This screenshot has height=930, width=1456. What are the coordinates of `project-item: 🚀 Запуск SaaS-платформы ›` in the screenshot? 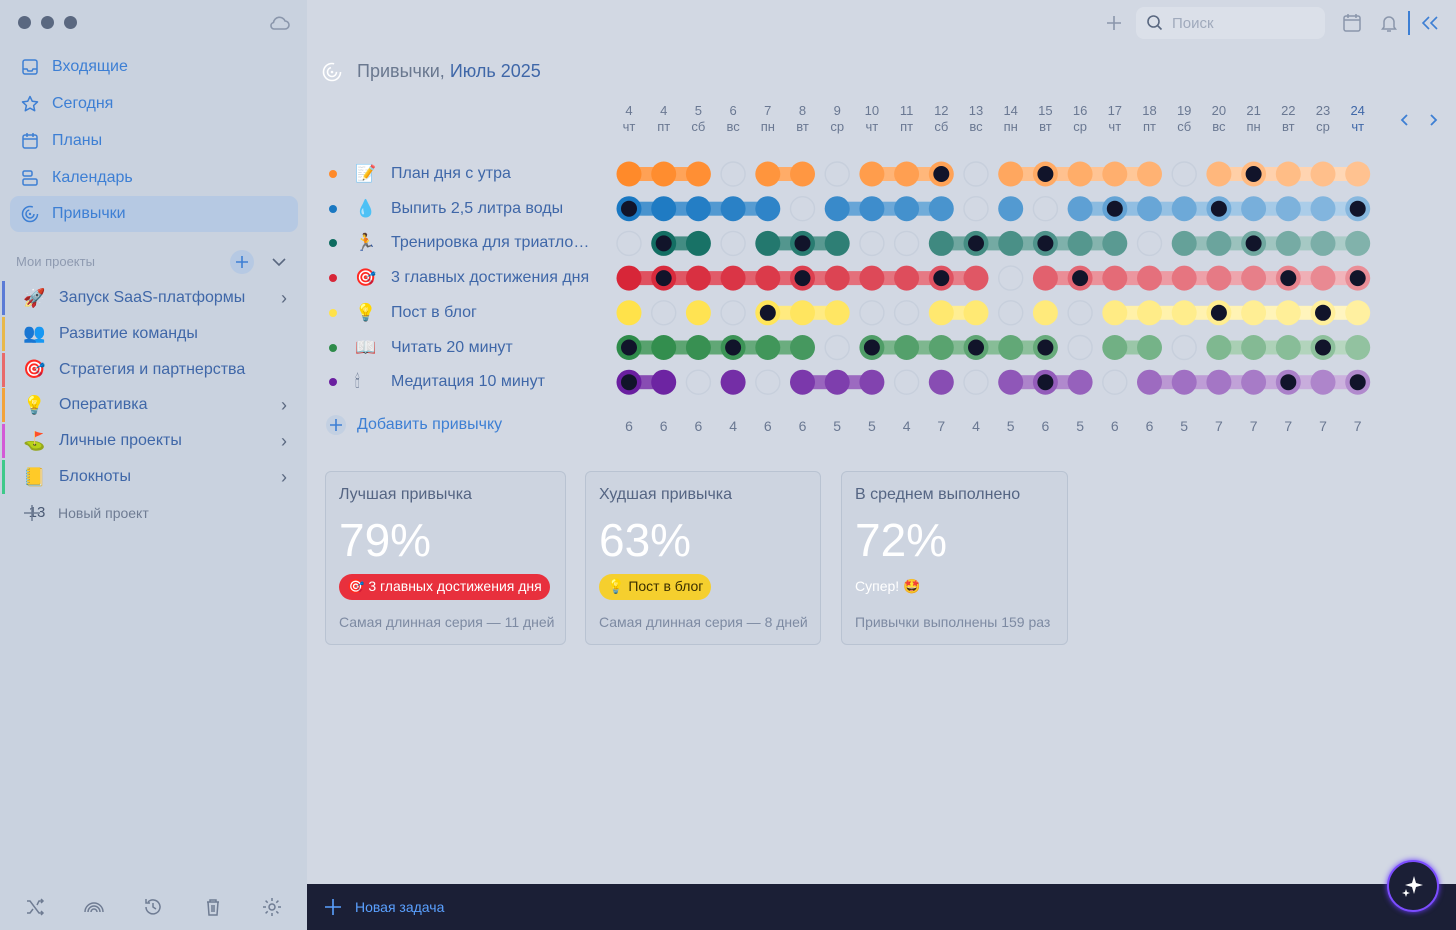 It's located at (149, 298).